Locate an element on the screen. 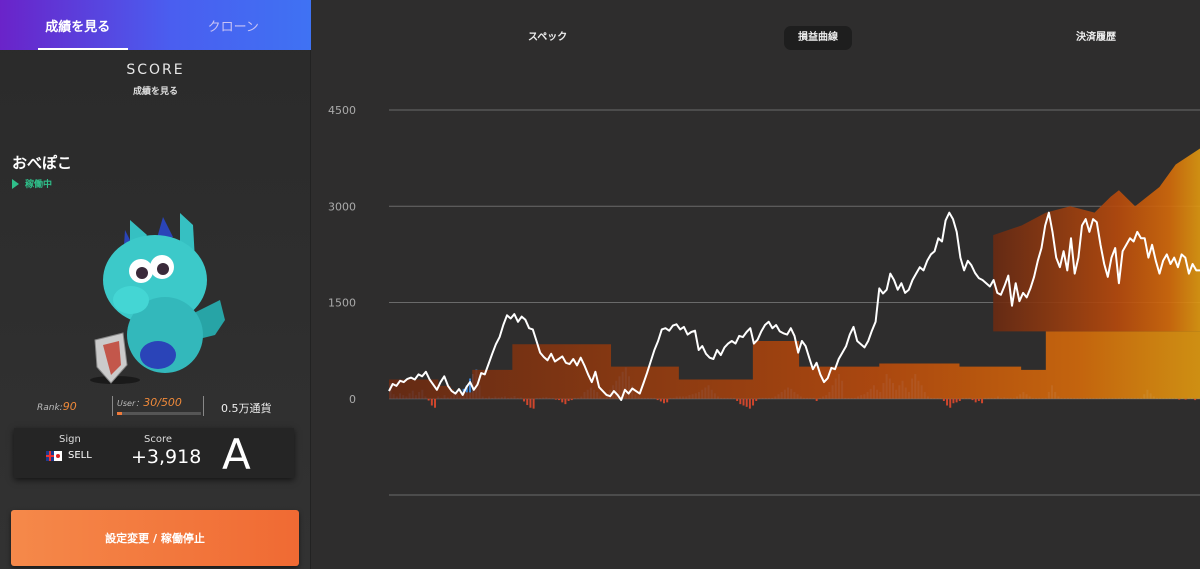 The image size is (1200, 569). score-header: SCORE 成績を見る is located at coordinates (155, 79).